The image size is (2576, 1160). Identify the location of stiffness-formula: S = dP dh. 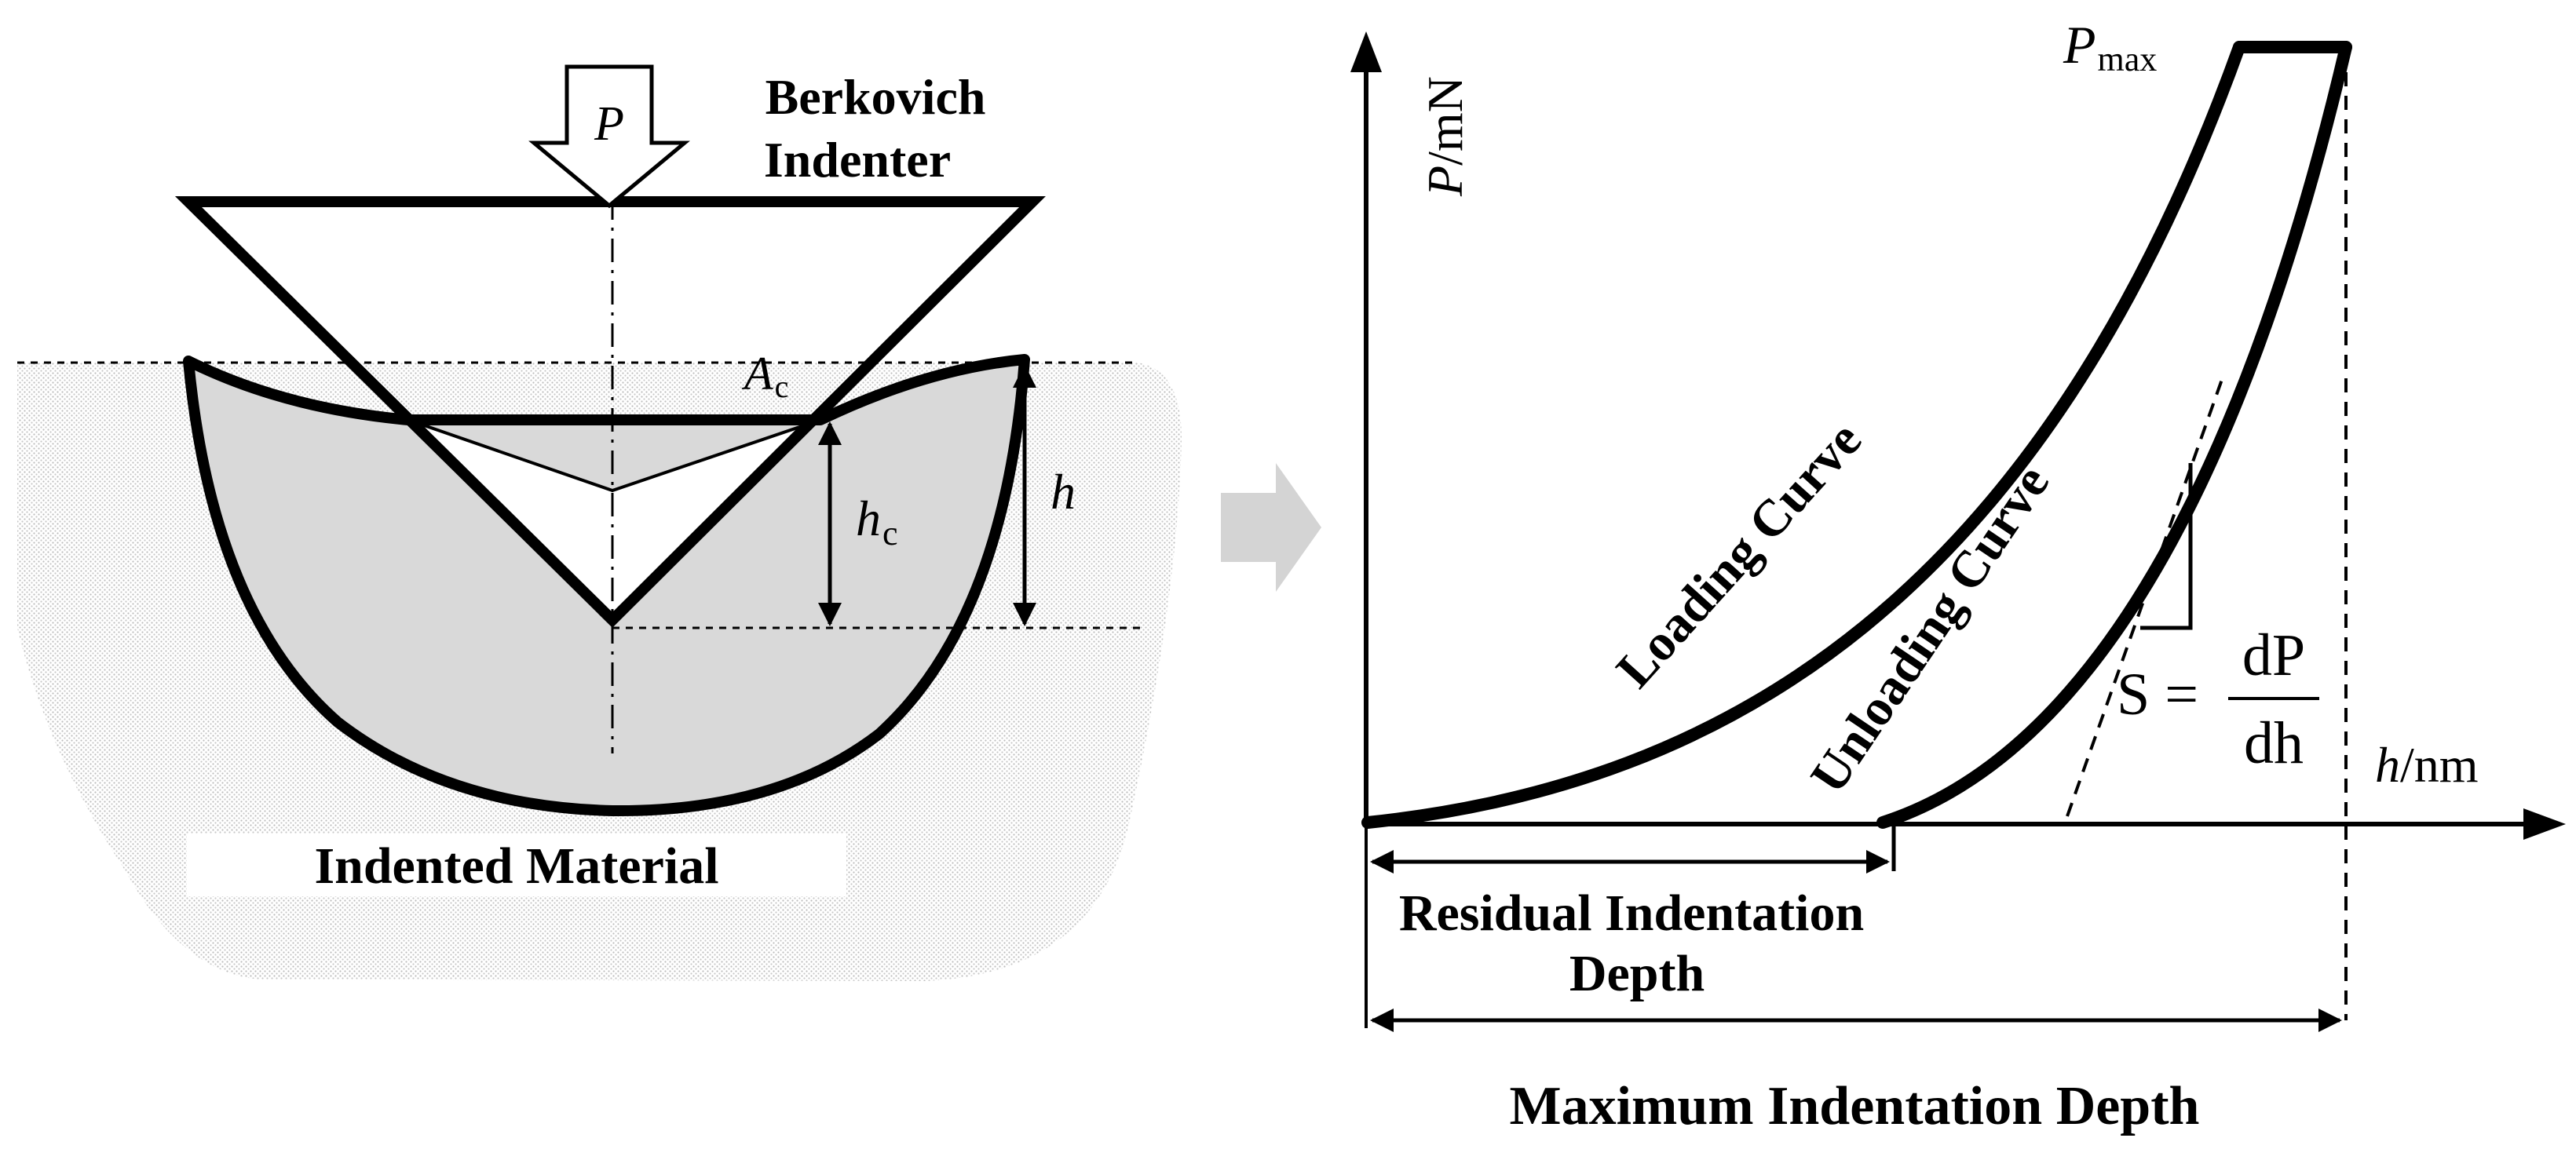
(2218, 699).